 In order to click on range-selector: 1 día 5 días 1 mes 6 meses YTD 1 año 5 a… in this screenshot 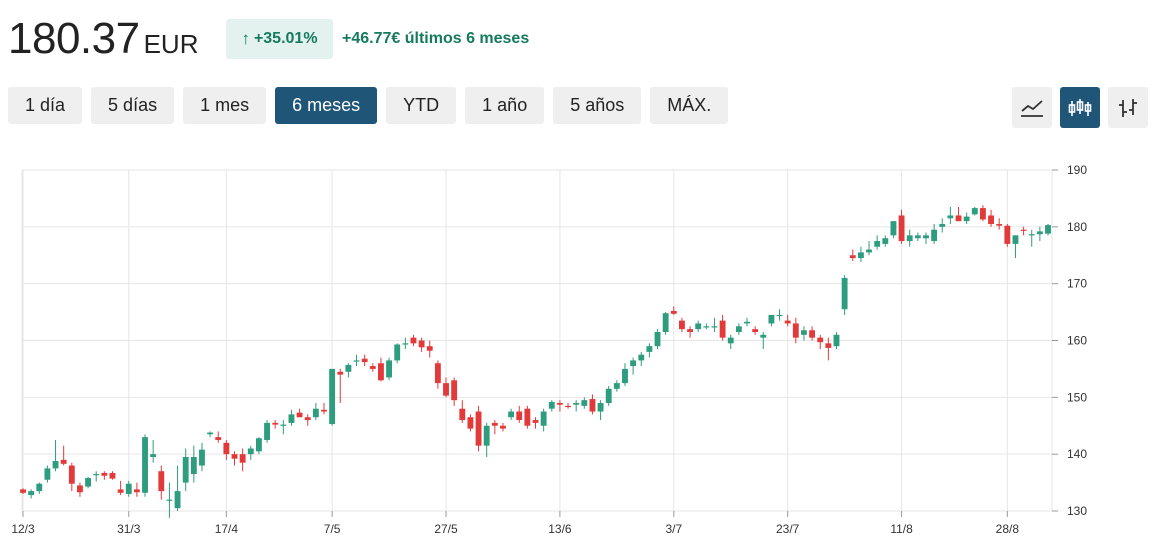, I will do `click(368, 105)`.